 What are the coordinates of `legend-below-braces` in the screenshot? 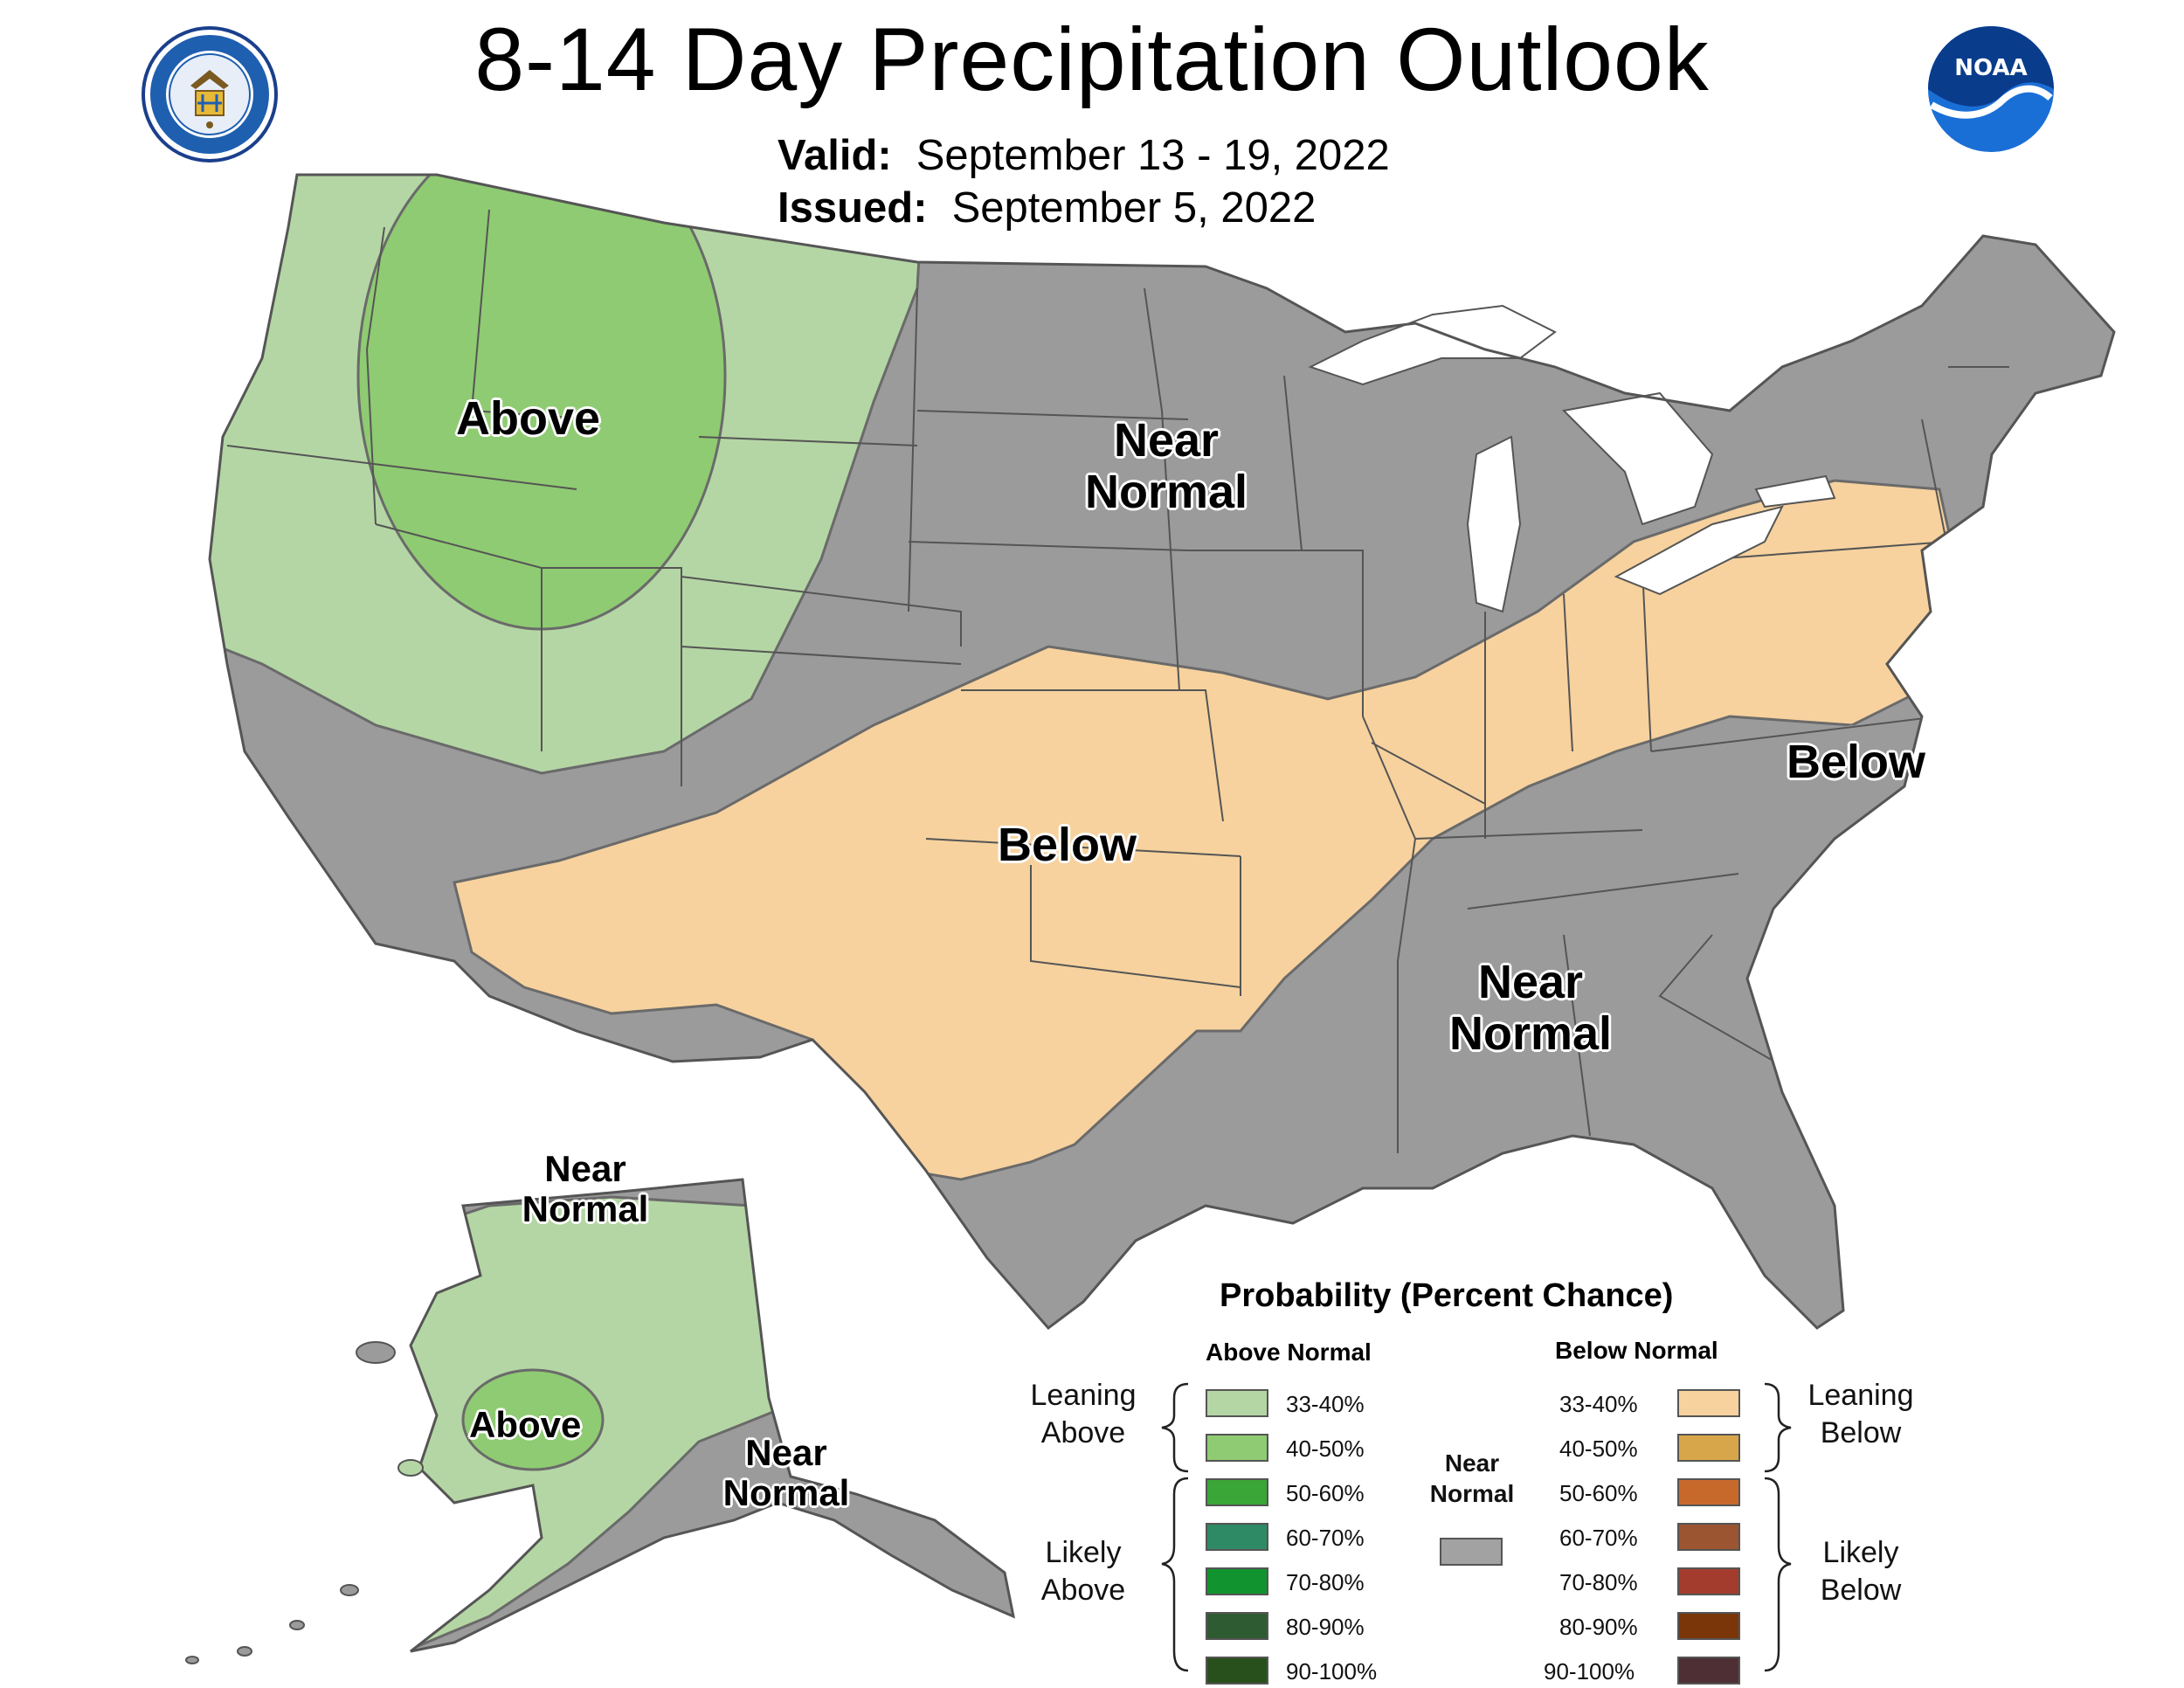 It's located at (1778, 1527).